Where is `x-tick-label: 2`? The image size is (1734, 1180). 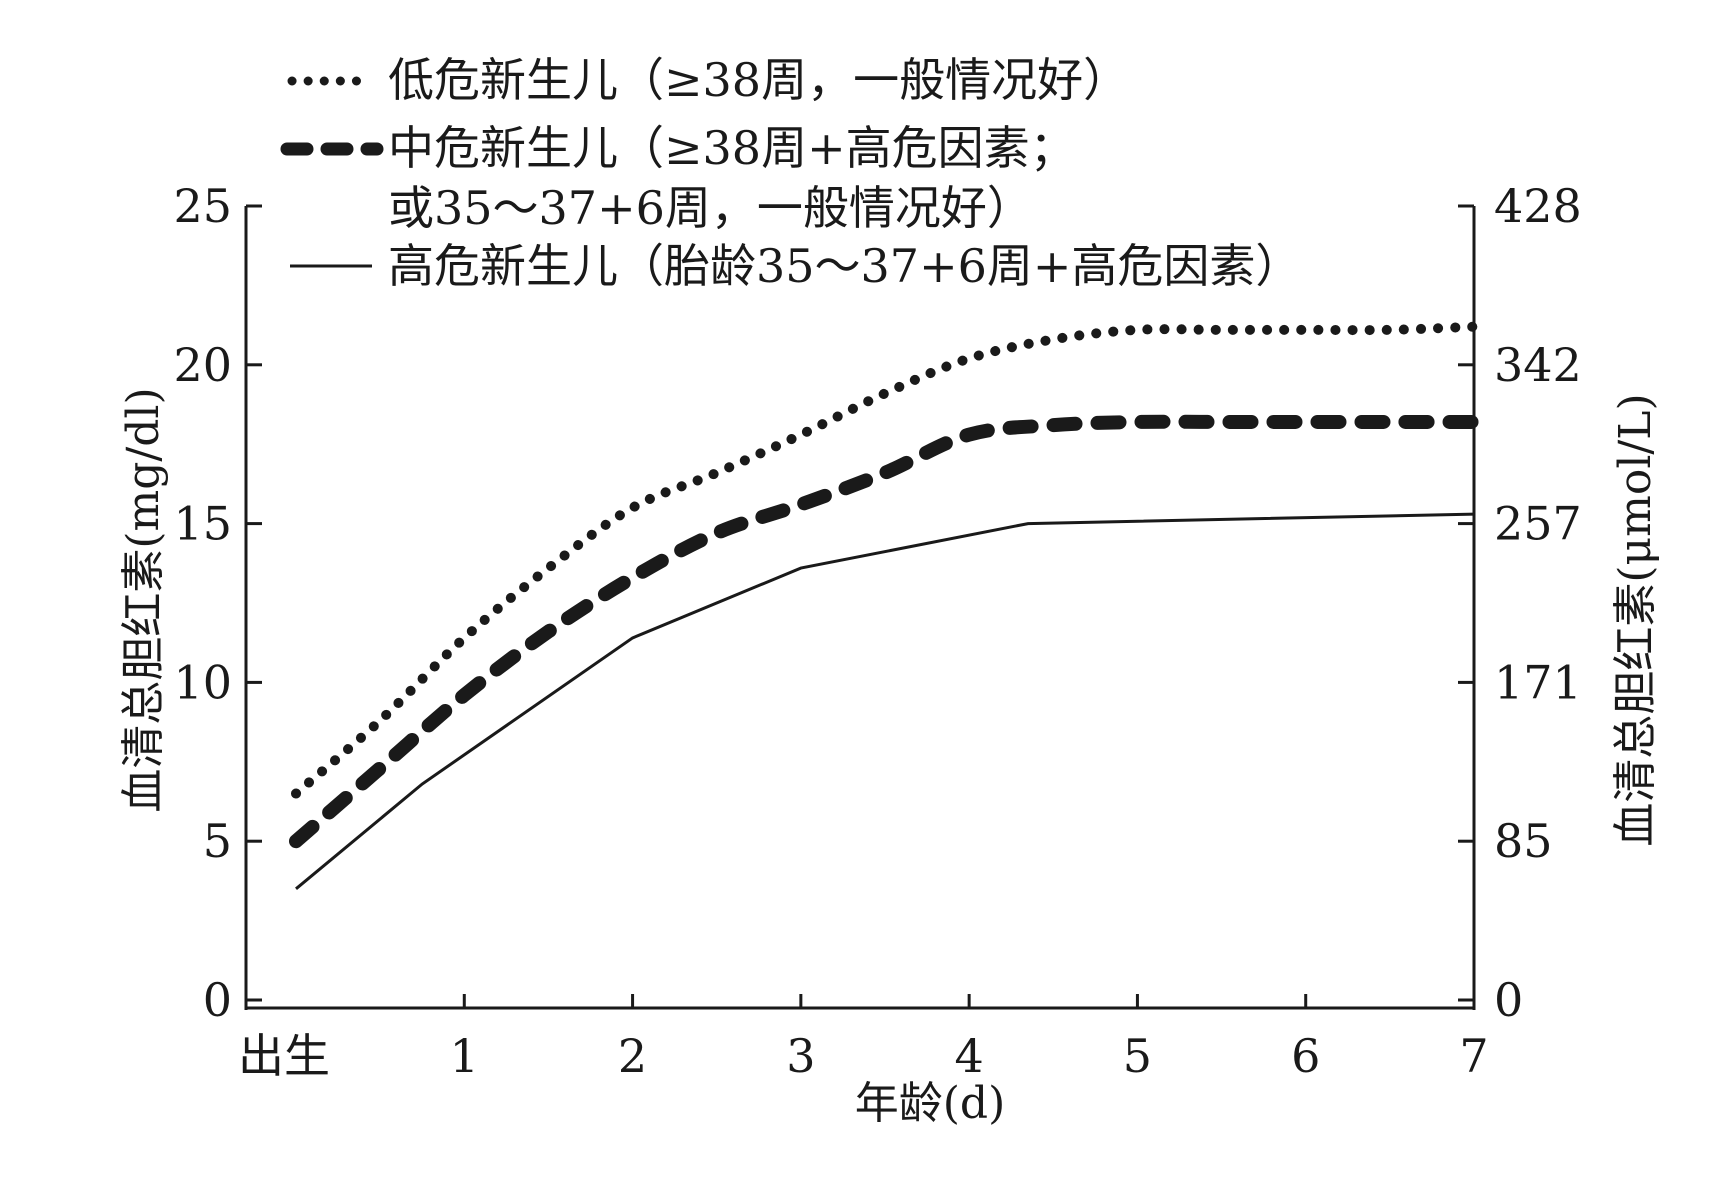
x-tick-label: 2 is located at coordinates (632, 1056).